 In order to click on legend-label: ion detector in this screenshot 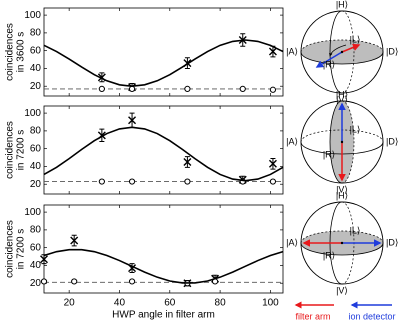, I will do `click(371, 316)`.